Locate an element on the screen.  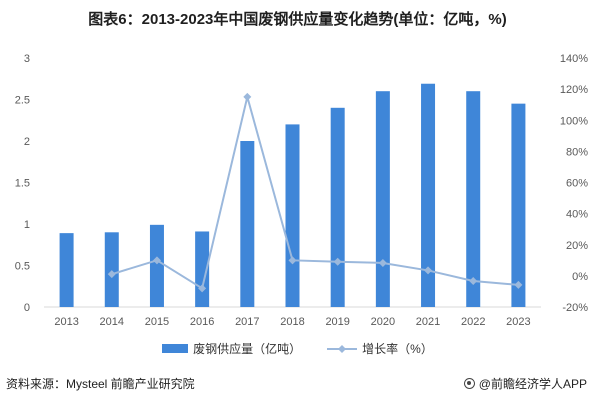
y-right-tick-label: 80% is located at coordinates (577, 152).